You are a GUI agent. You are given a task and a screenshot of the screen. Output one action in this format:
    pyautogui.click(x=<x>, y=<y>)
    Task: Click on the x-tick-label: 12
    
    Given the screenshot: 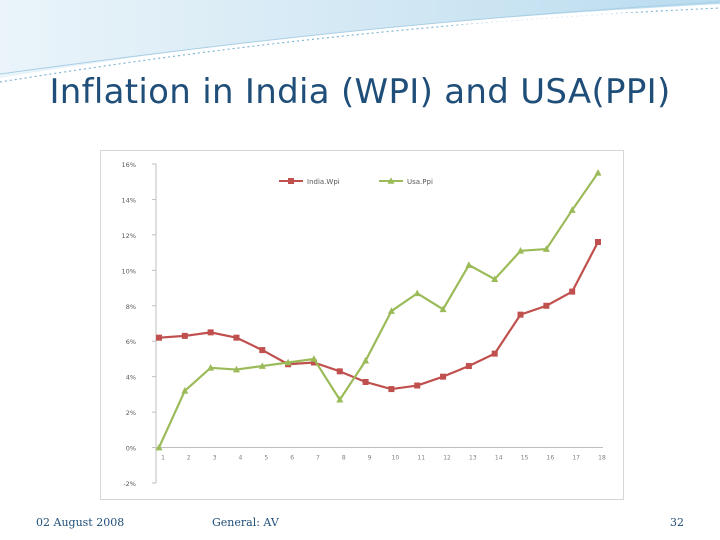 What is the action you would take?
    pyautogui.click(x=447, y=458)
    